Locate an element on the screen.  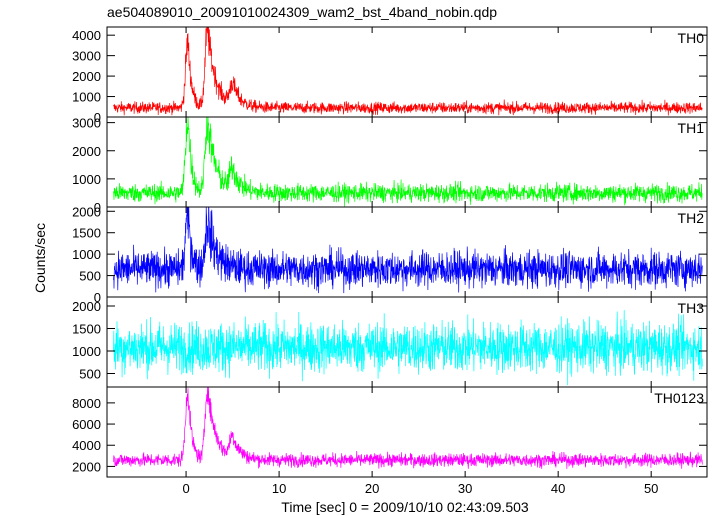
x-tick-label: 40 is located at coordinates (558, 488).